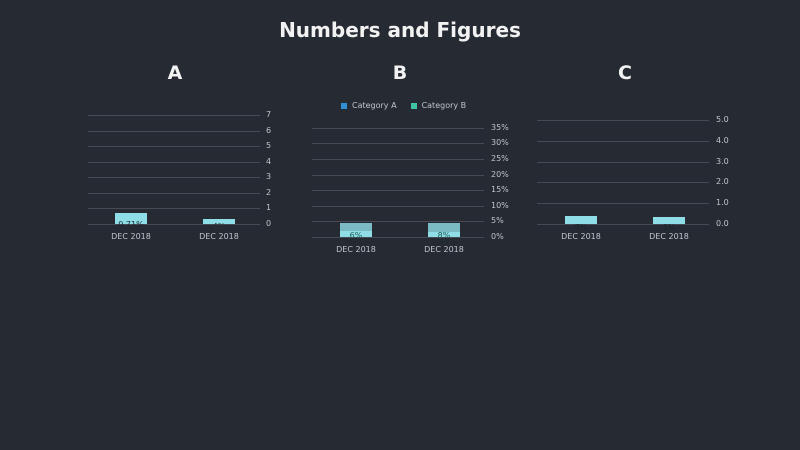 The image size is (800, 450). Describe the element at coordinates (500, 189) in the screenshot. I see `y-tick: 15%` at that location.